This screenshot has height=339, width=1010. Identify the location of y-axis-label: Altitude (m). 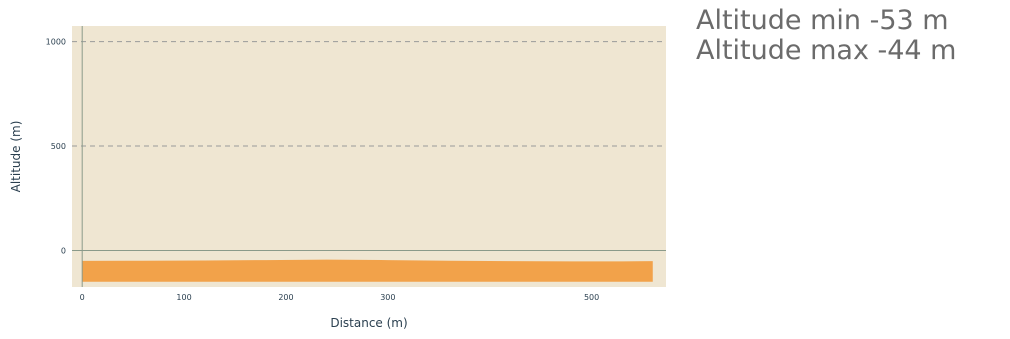
(16, 157).